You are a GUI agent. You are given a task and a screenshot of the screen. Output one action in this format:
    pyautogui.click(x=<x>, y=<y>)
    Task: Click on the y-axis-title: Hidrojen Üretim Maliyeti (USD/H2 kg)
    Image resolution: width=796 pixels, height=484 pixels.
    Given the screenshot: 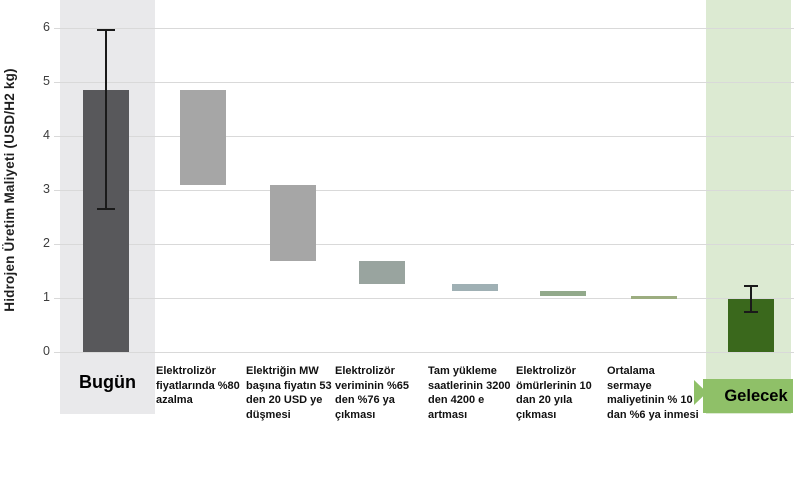 What is the action you would take?
    pyautogui.click(x=9, y=190)
    